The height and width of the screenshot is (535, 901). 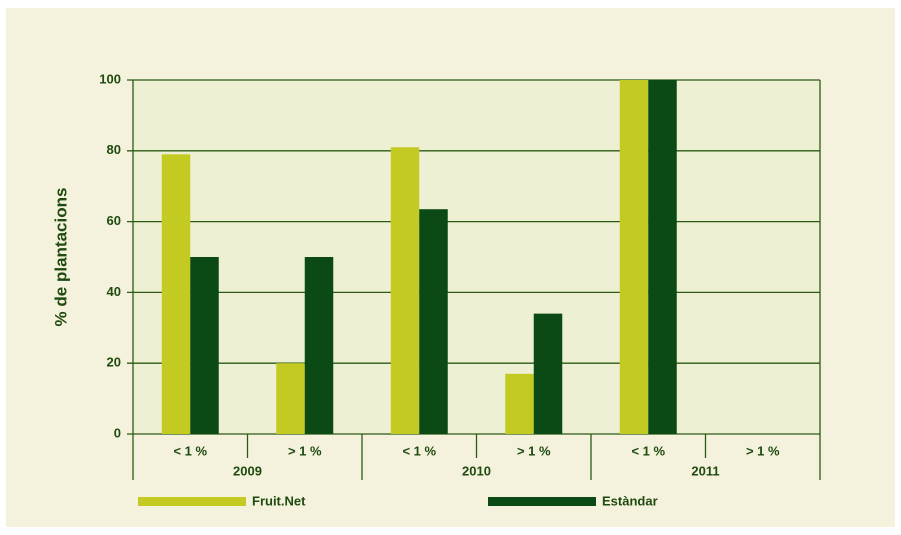 I want to click on y-axis-label: % de plantacions, so click(x=60, y=257).